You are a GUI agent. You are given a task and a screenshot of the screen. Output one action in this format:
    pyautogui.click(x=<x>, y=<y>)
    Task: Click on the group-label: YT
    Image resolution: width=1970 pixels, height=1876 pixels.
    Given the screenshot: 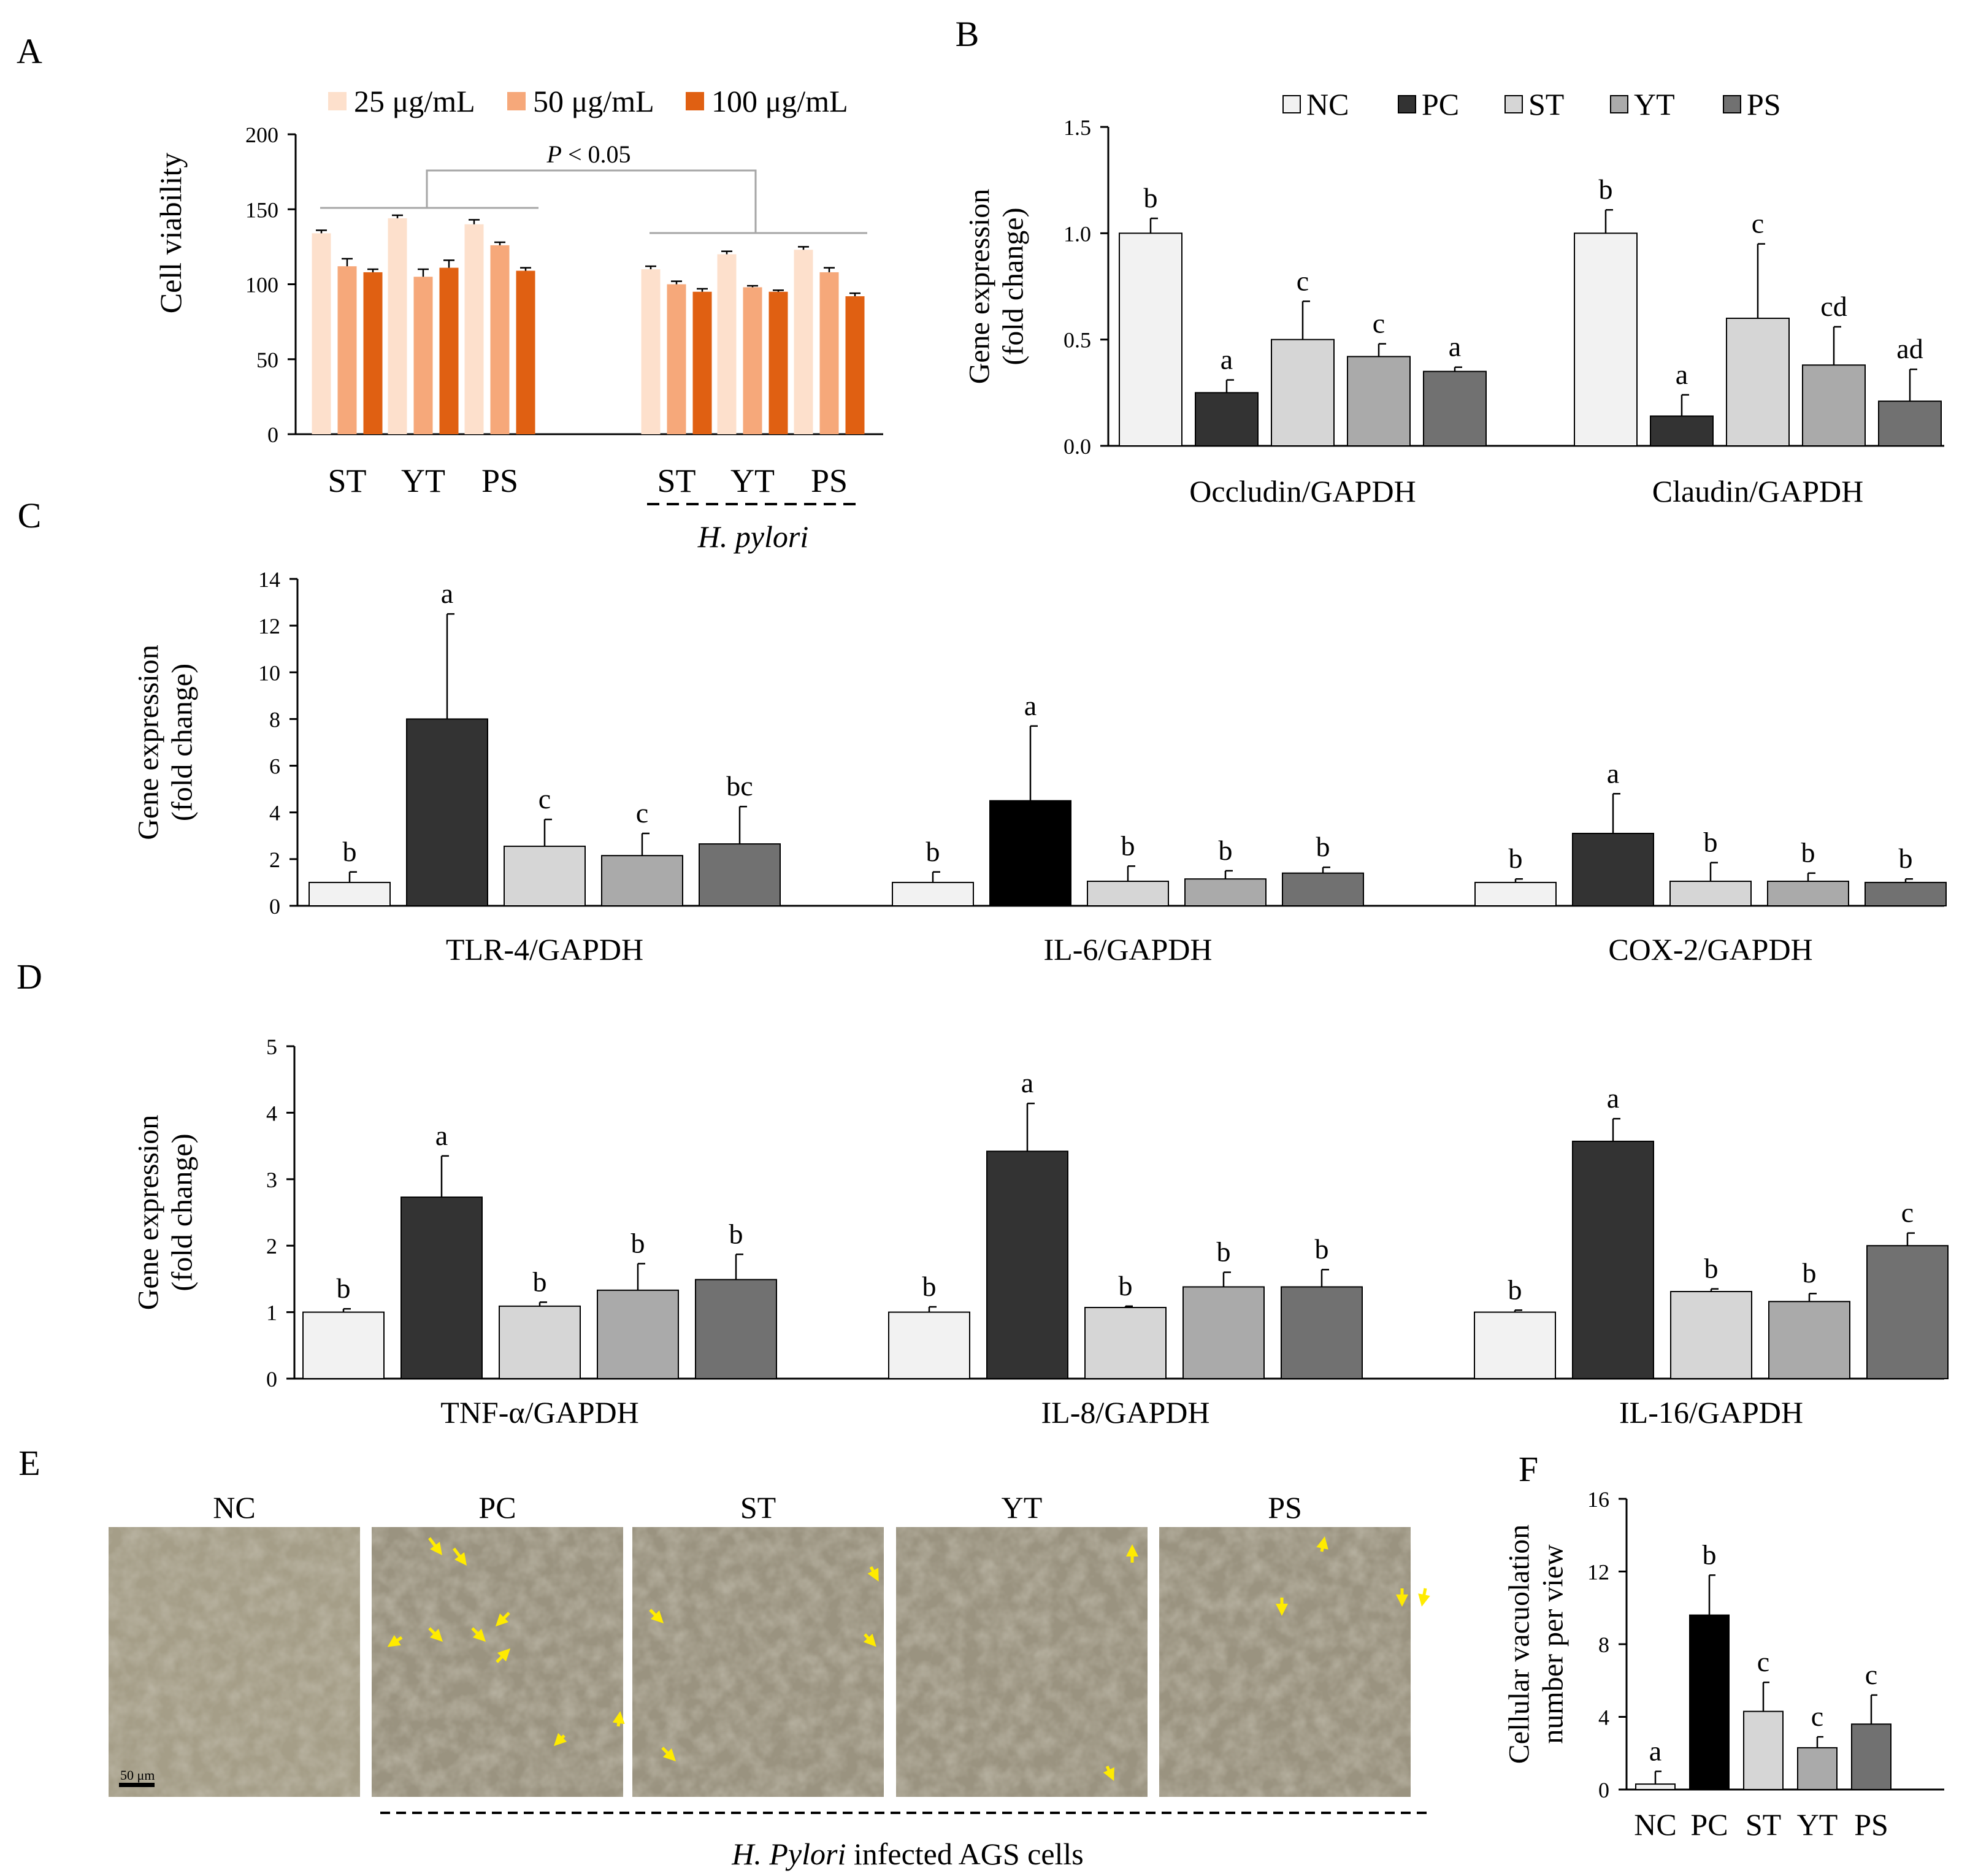 What is the action you would take?
    pyautogui.click(x=423, y=481)
    